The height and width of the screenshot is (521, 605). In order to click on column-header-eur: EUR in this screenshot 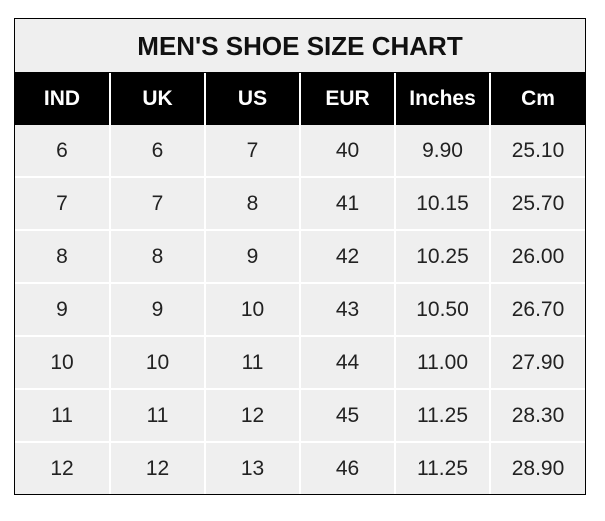, I will do `click(347, 99)`.